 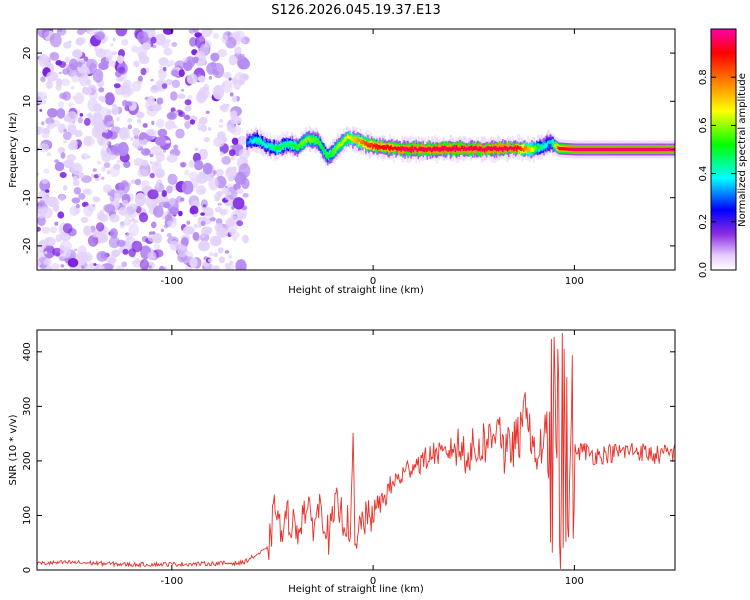 I want to click on x-tick-label: -100, so click(x=171, y=281).